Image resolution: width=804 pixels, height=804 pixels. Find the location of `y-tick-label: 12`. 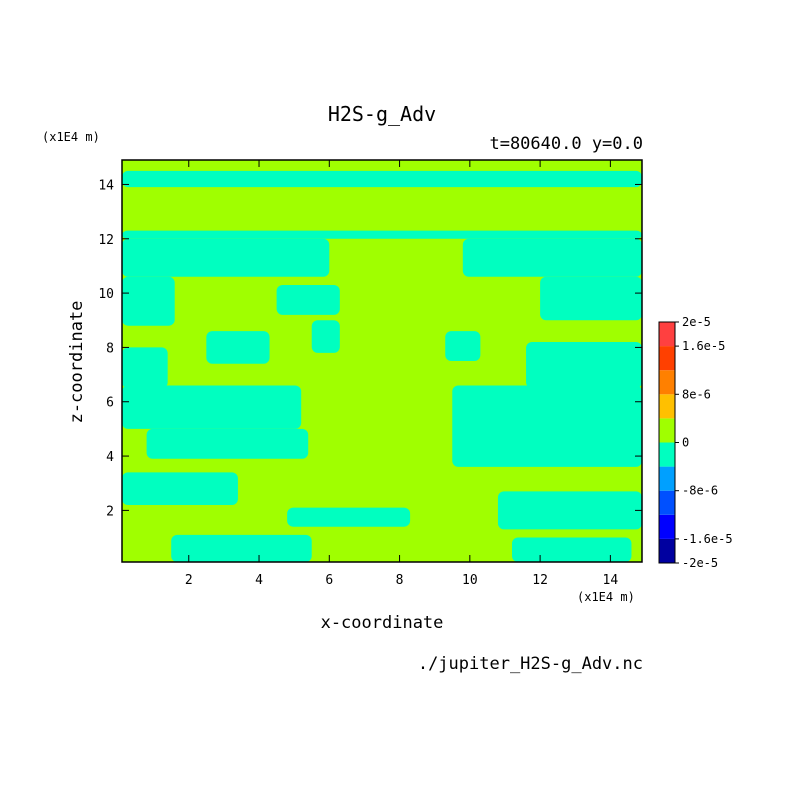

y-tick-label: 12 is located at coordinates (106, 240).